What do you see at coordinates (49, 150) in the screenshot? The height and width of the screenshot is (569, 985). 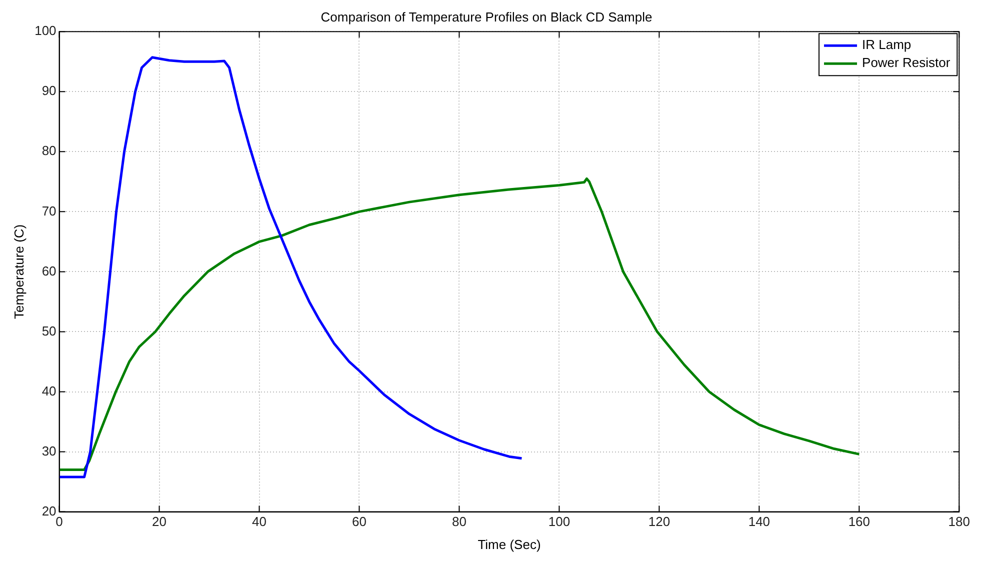 I see `y-tick-label: 80` at bounding box center [49, 150].